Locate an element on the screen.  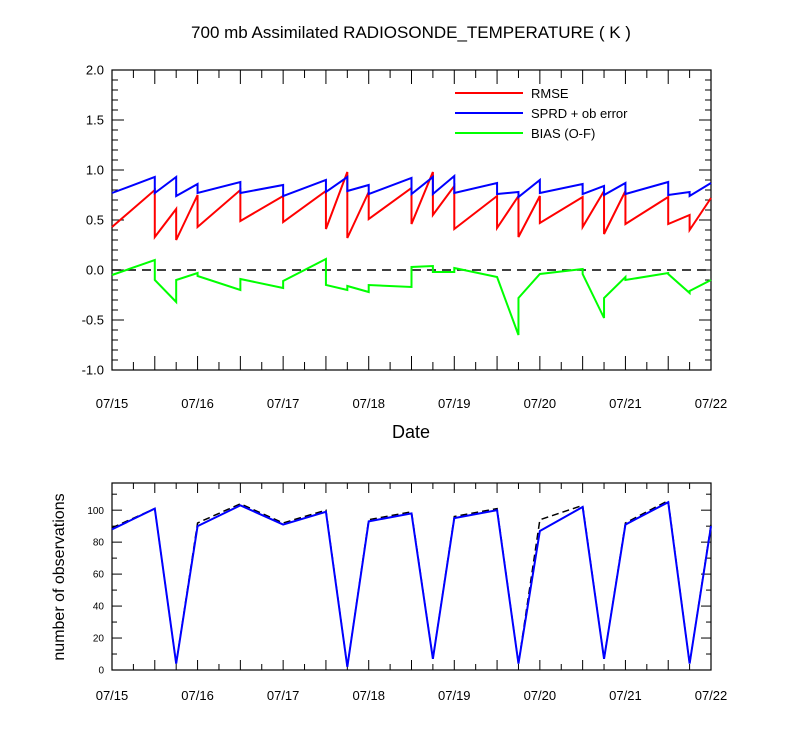
y-tick-label: 60 is located at coordinates (99, 575).